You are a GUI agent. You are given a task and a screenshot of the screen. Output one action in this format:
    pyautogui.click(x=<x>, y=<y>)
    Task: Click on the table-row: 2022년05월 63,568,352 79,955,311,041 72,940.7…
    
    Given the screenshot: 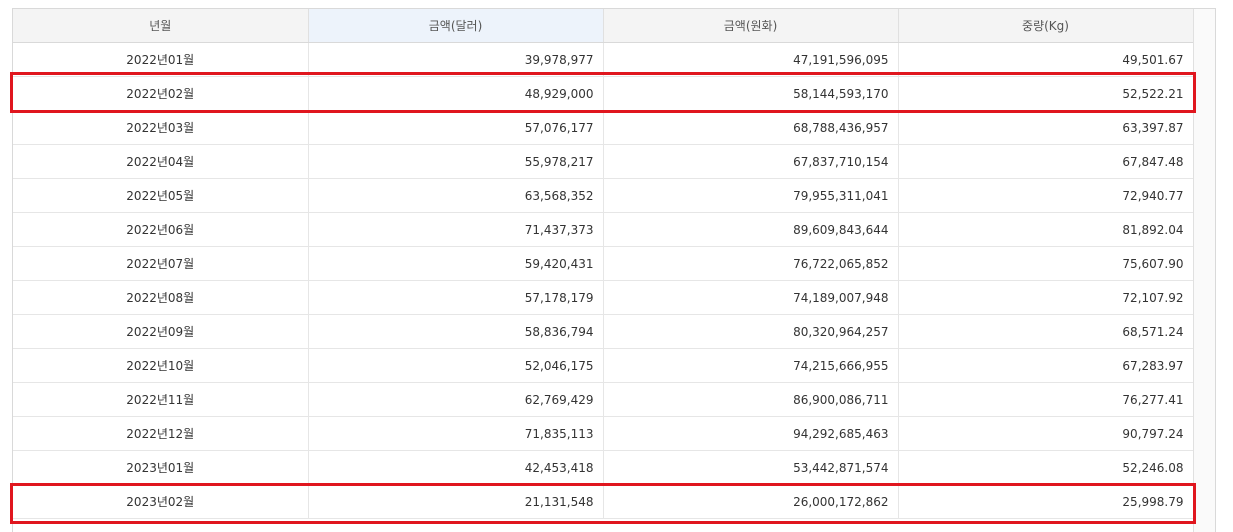 What is the action you would take?
    pyautogui.click(x=603, y=195)
    